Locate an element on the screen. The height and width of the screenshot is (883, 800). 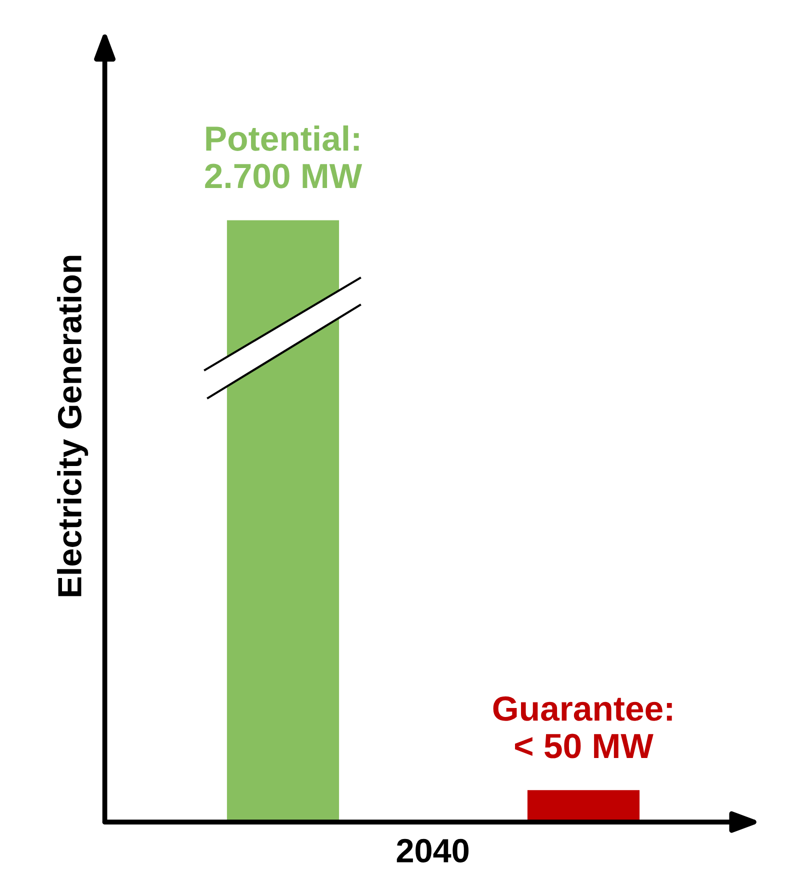
y-axis-title: Electricity Generation is located at coordinates (72, 426).